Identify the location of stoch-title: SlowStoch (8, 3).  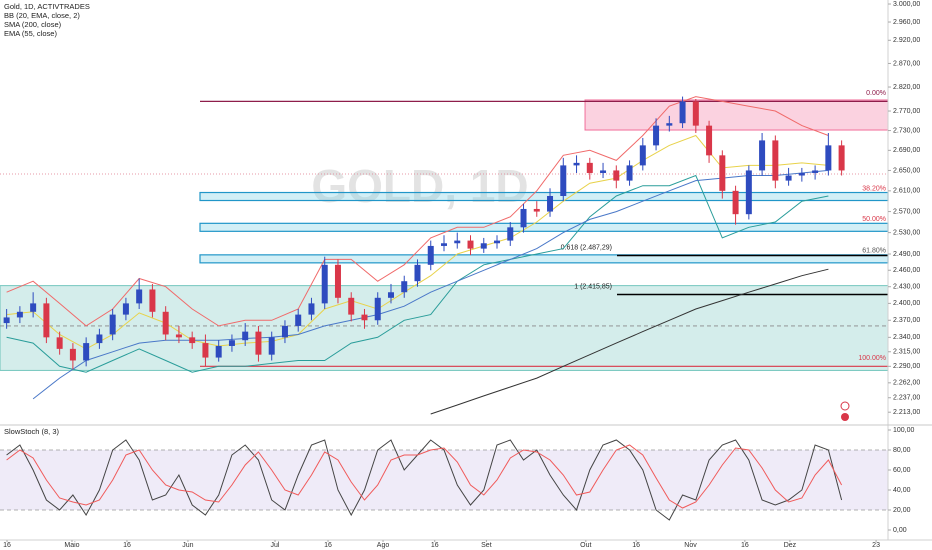
(32, 431).